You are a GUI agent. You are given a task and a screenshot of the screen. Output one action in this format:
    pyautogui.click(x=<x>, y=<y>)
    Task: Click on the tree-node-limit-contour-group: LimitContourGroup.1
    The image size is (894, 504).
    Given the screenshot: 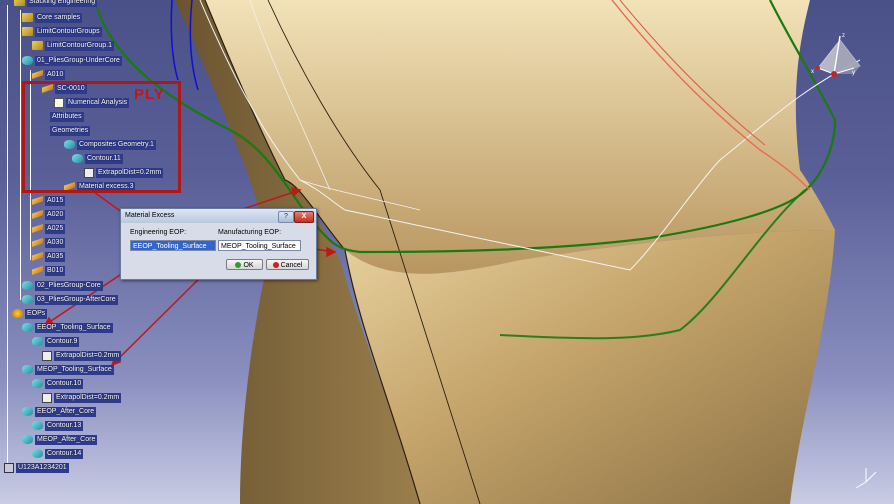 What is the action you would take?
    pyautogui.click(x=73, y=45)
    